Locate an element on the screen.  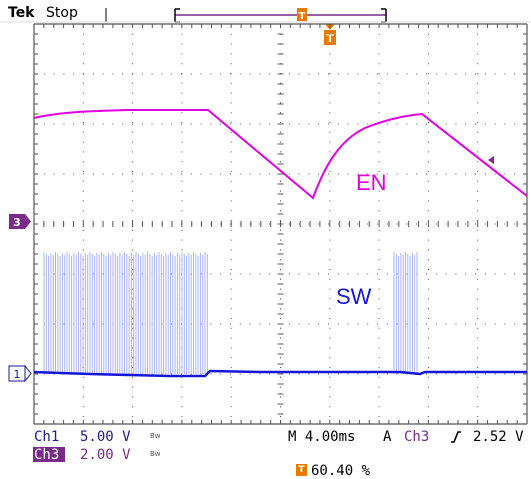
en-label: EN is located at coordinates (371, 182).